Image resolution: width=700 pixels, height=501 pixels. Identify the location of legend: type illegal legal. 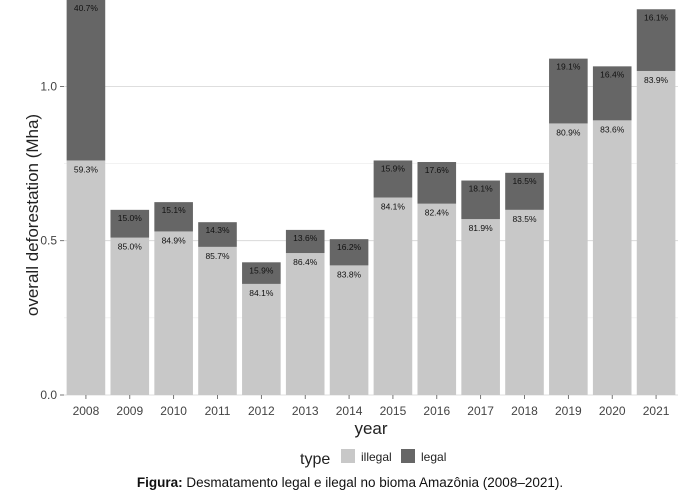
(373, 458).